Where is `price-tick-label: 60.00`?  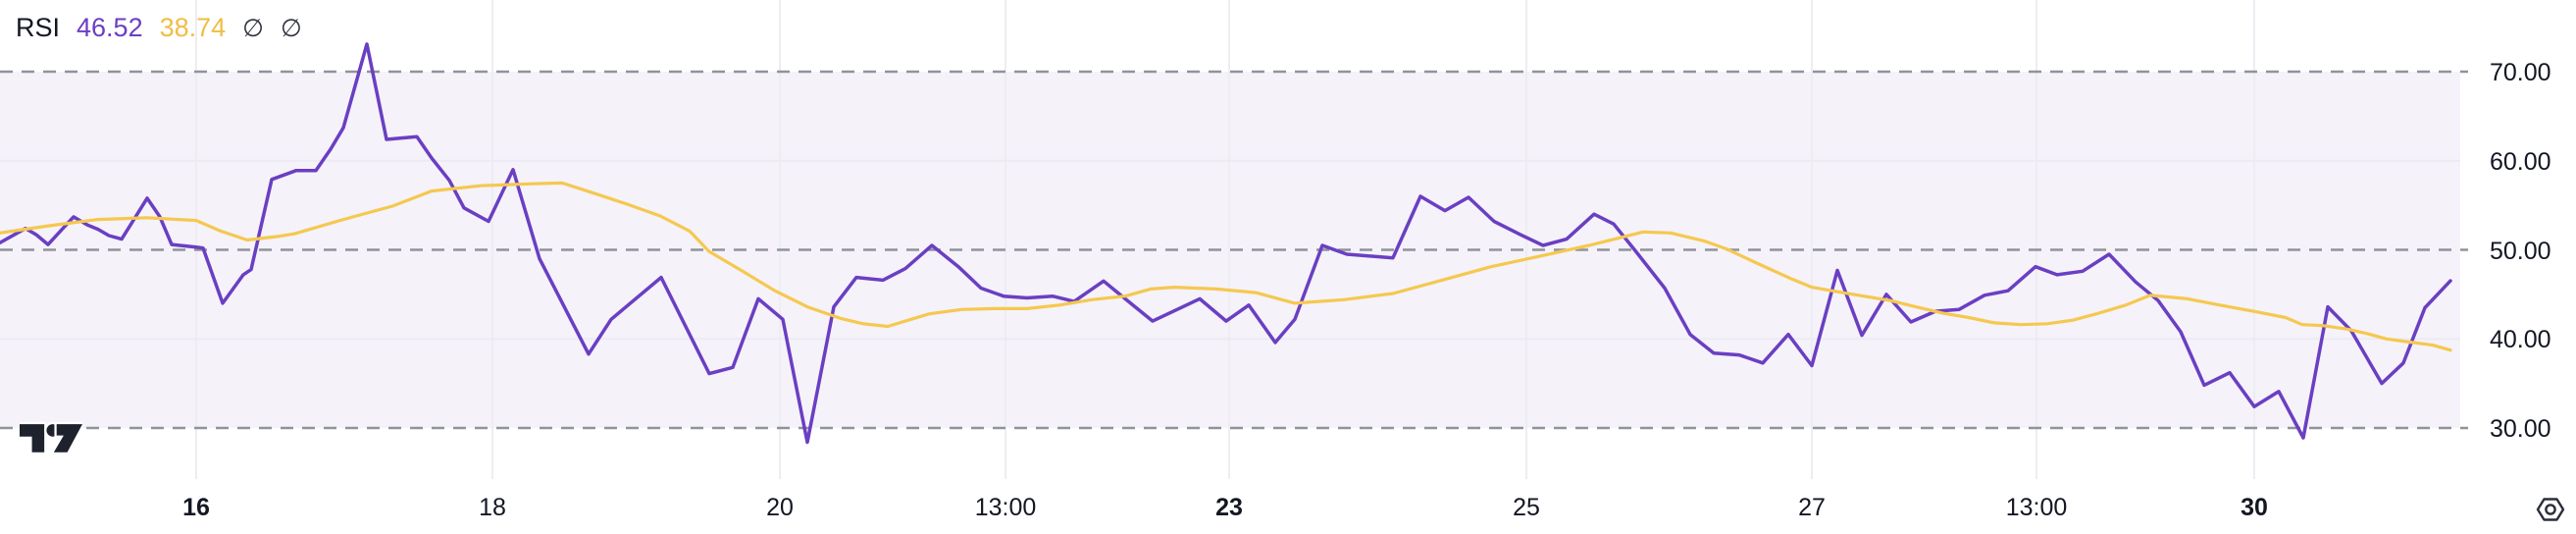
price-tick-label: 60.00 is located at coordinates (2520, 161).